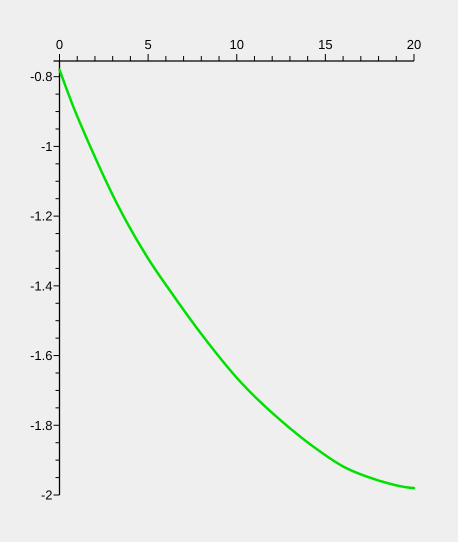  Describe the element at coordinates (46, 146) in the screenshot. I see `y-tick-label: -1` at that location.